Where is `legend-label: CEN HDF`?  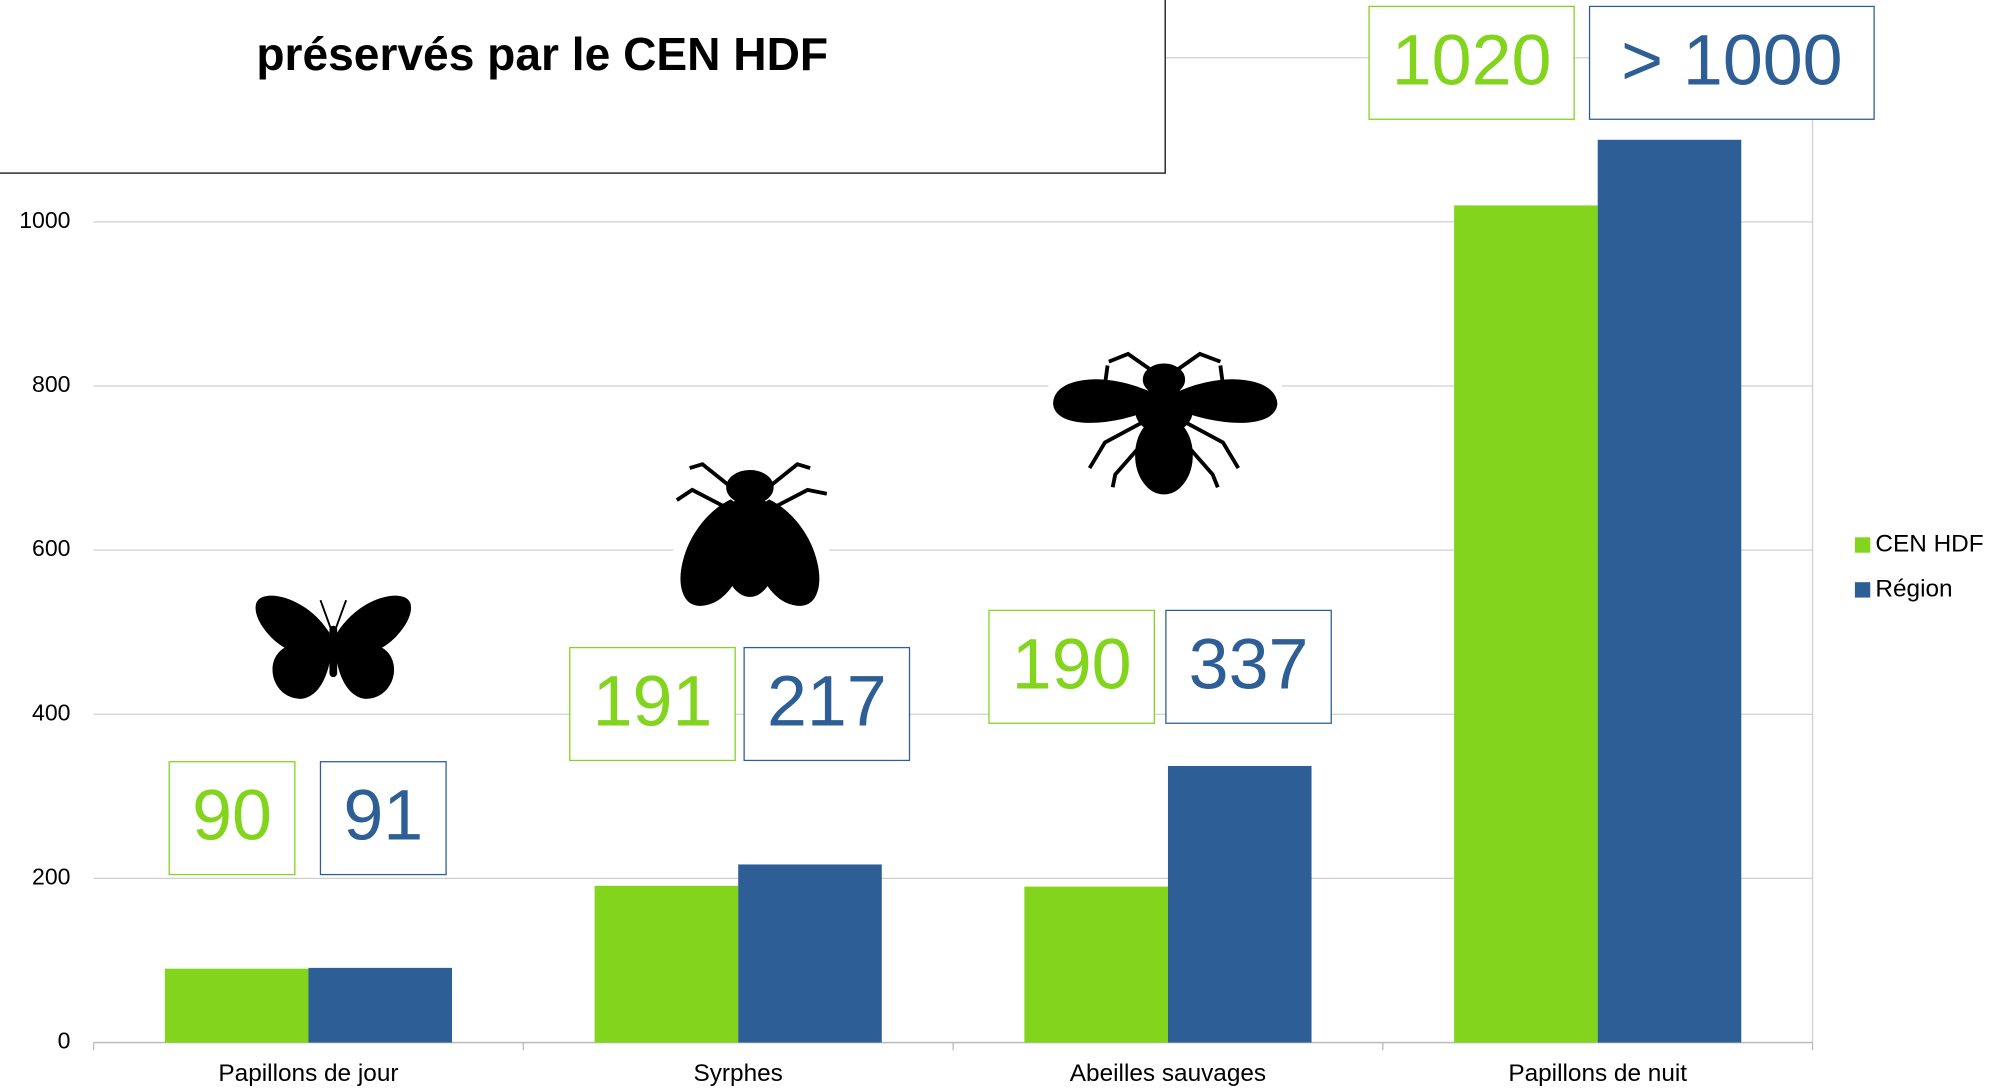 legend-label: CEN HDF is located at coordinates (1929, 543).